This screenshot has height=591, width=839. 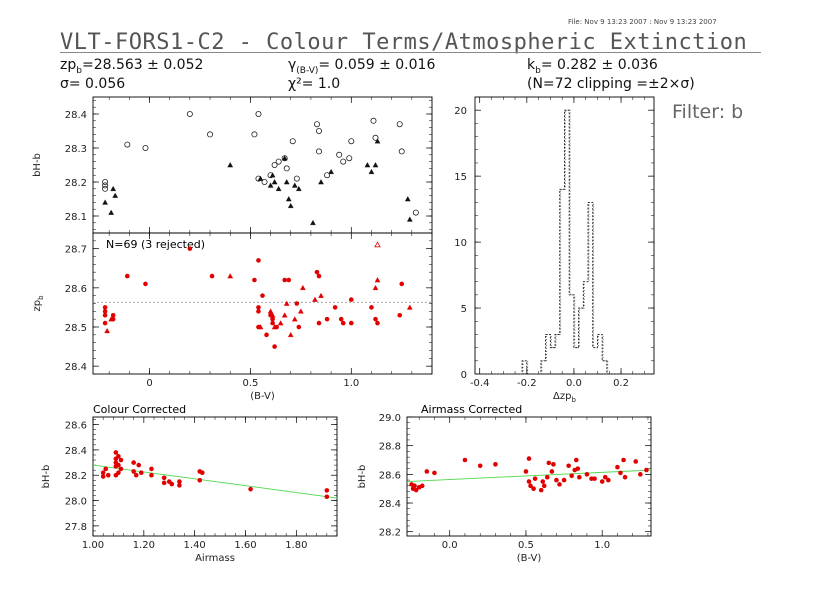 What do you see at coordinates (602, 545) in the screenshot?
I see `airmass-corrected-x-tick-label: 1.0` at bounding box center [602, 545].